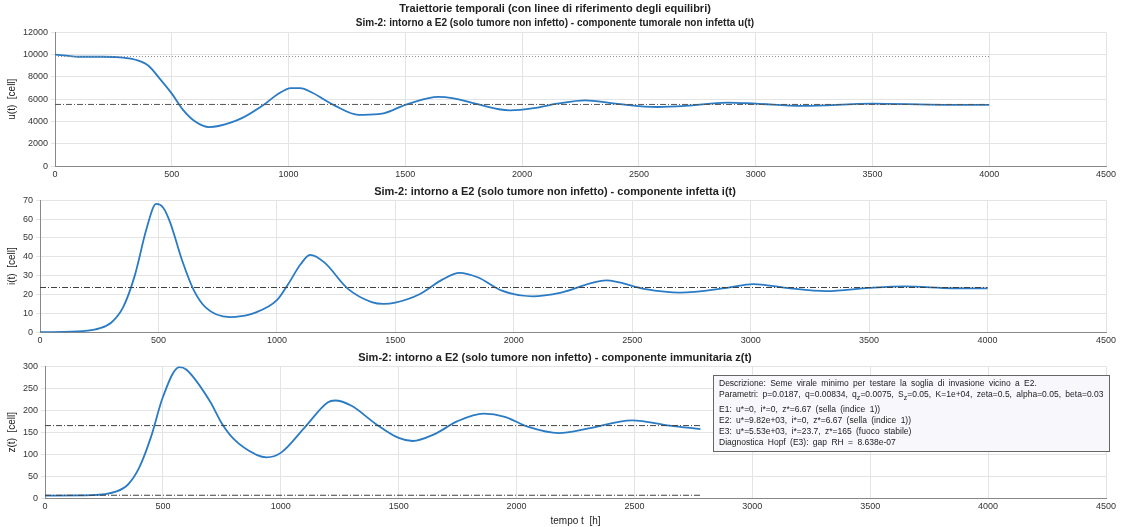 The image size is (1122, 527). What do you see at coordinates (38, 121) in the screenshot?
I see `y-tick-label: 4000` at bounding box center [38, 121].